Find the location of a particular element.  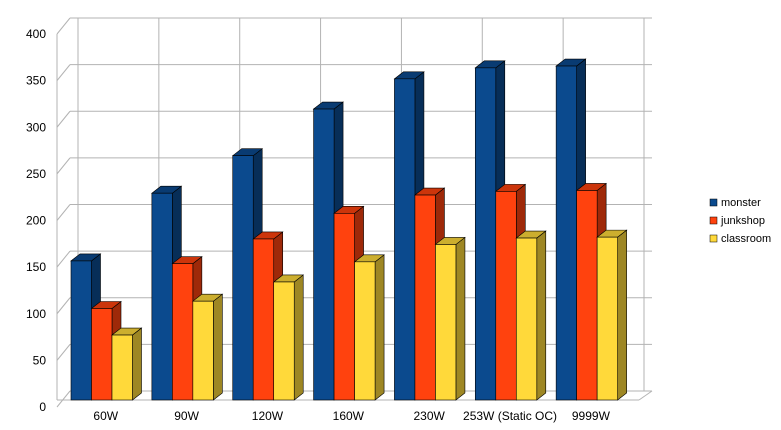

y-tick-label: 250 is located at coordinates (36, 174).